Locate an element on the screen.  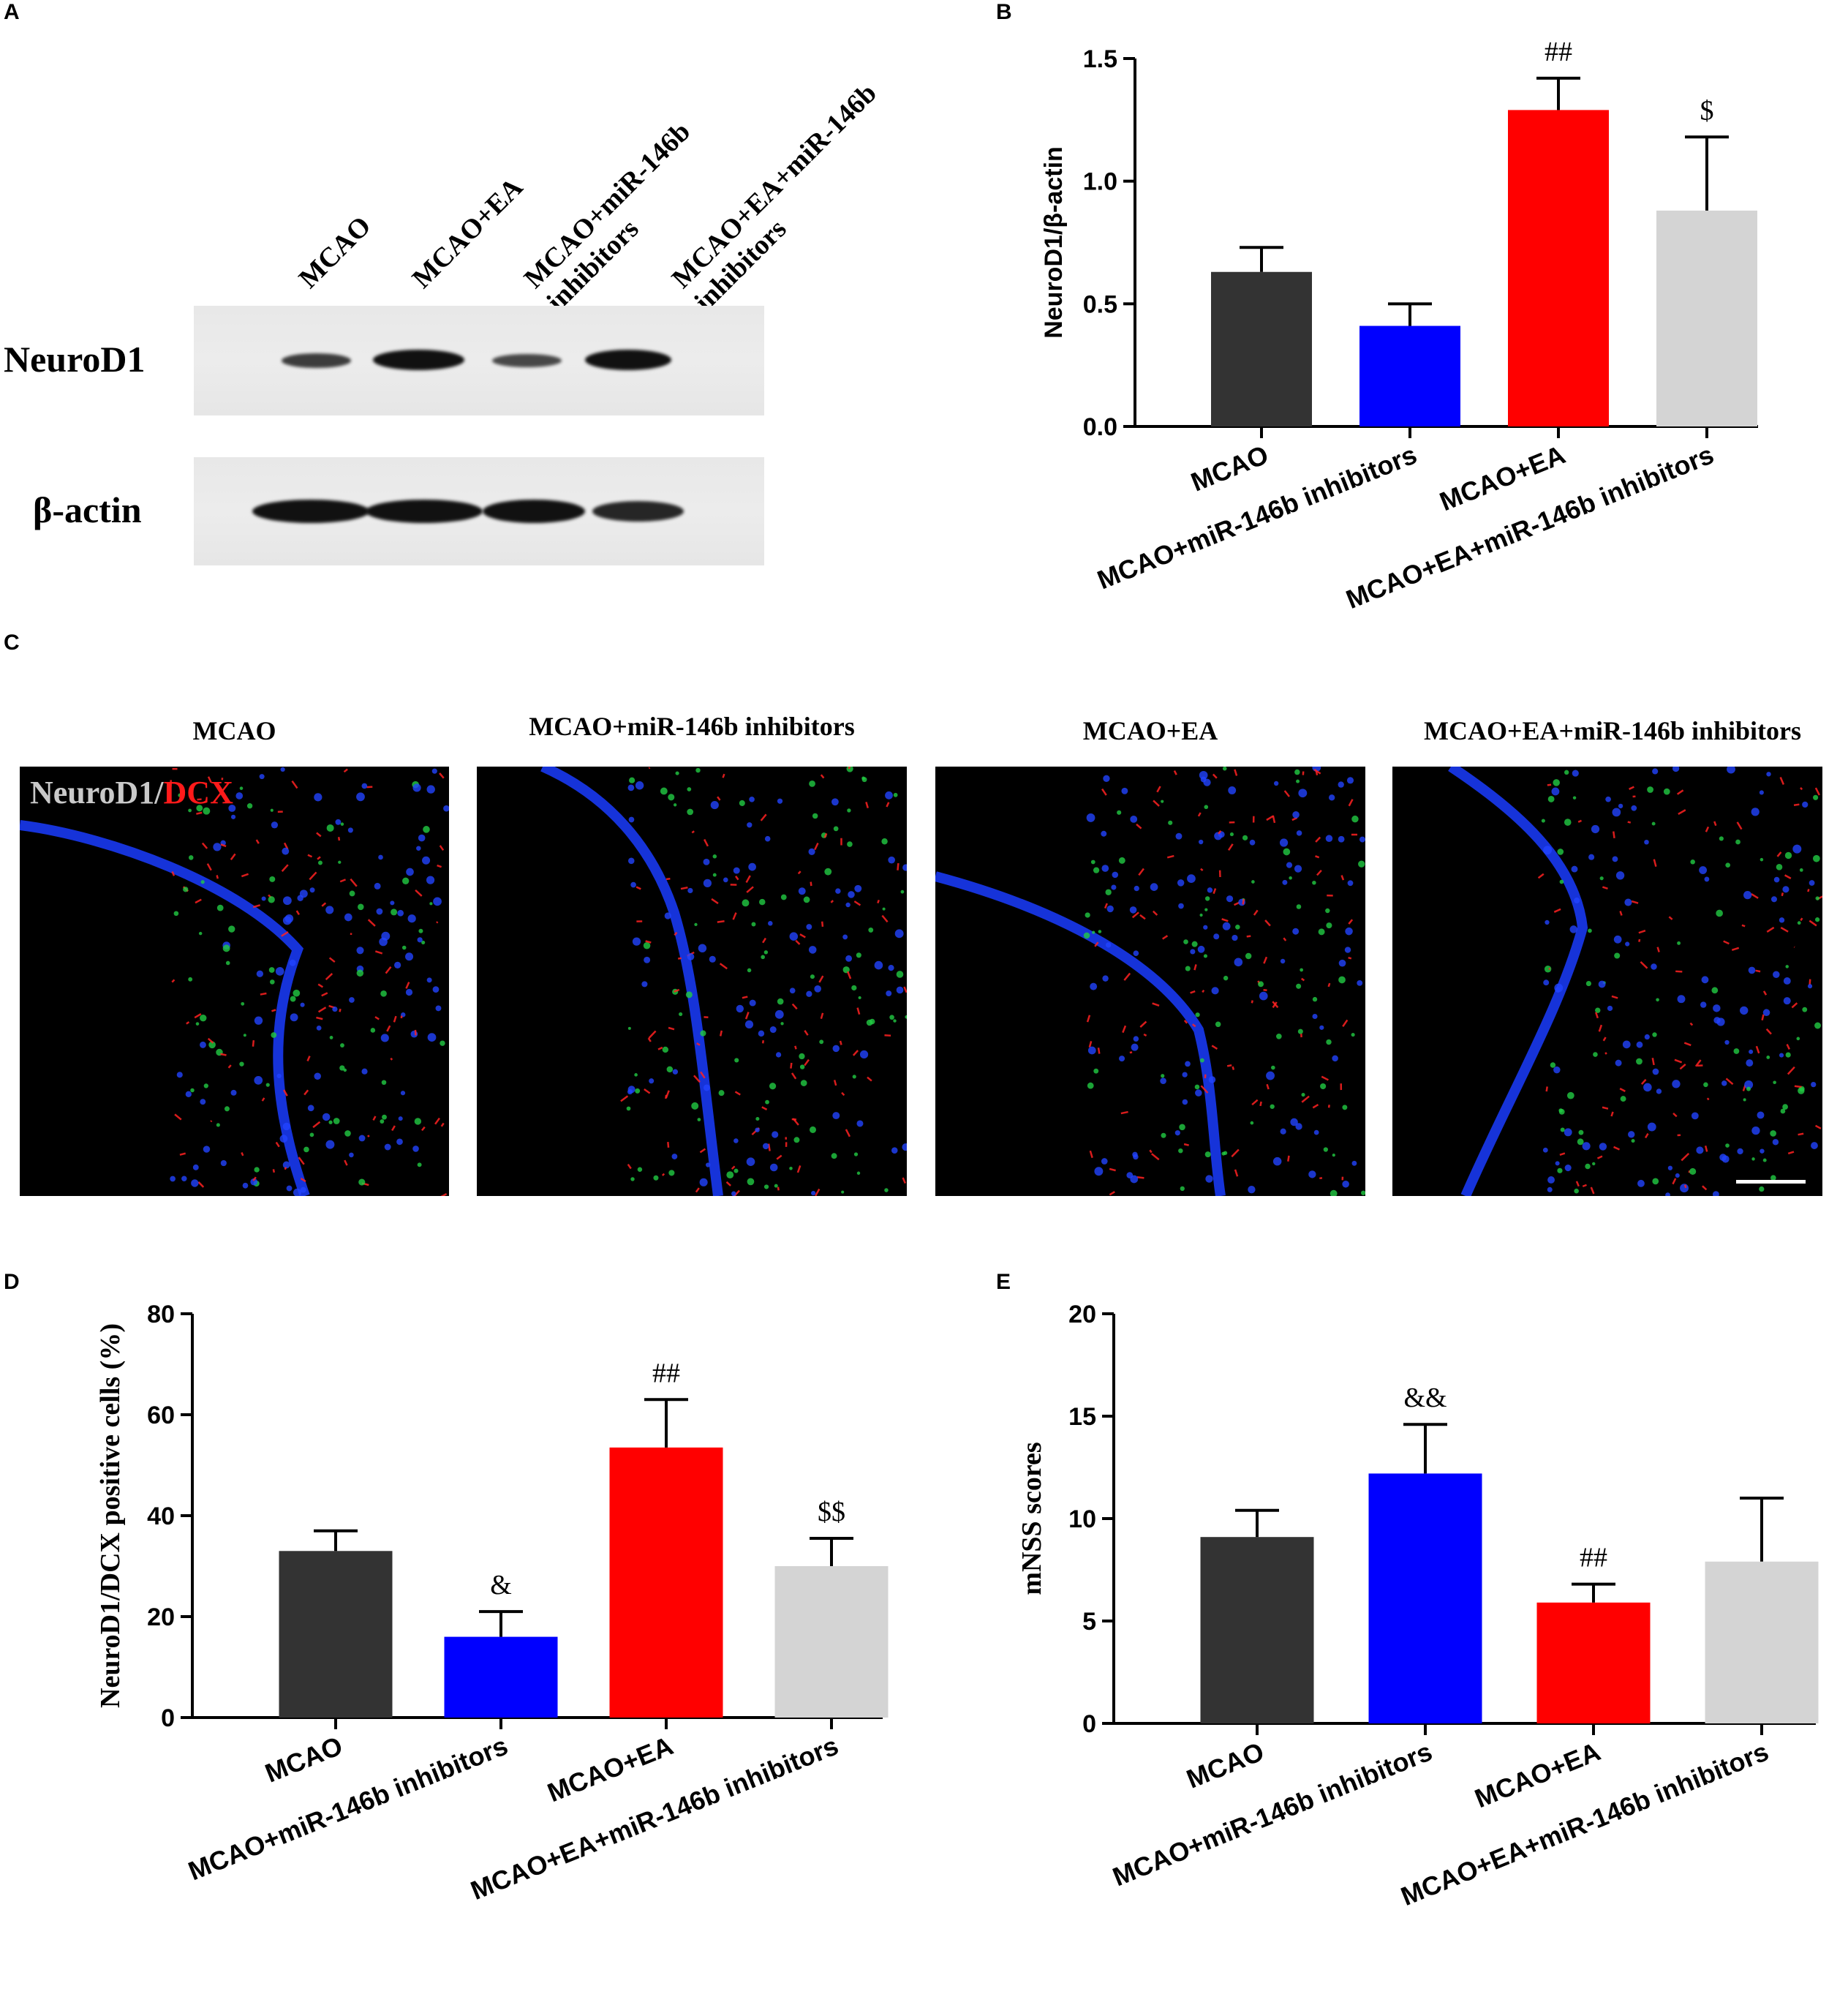
category-label: MCAO is located at coordinates (304, 1759).